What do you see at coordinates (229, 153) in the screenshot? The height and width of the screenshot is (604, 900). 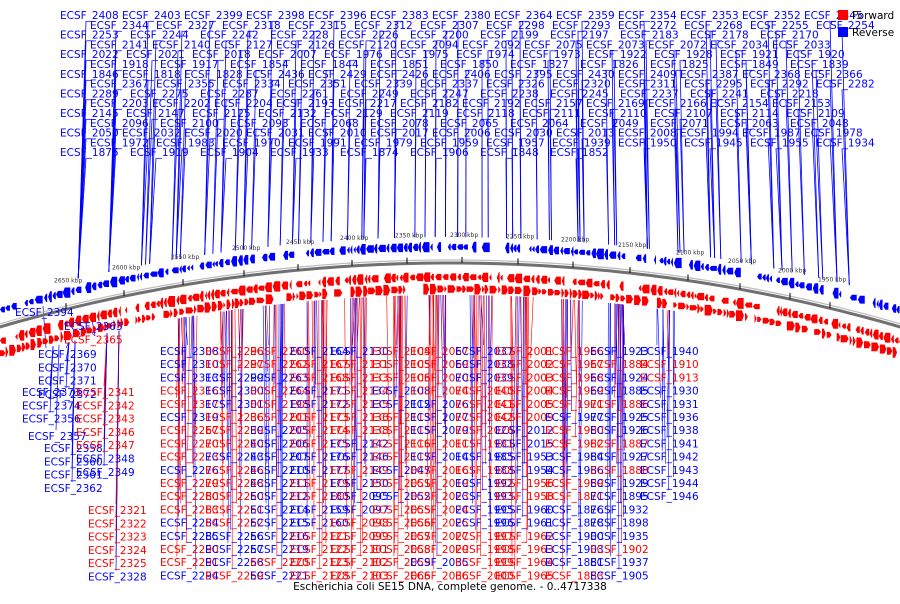 I see `gene-label: ECSF_1904` at bounding box center [229, 153].